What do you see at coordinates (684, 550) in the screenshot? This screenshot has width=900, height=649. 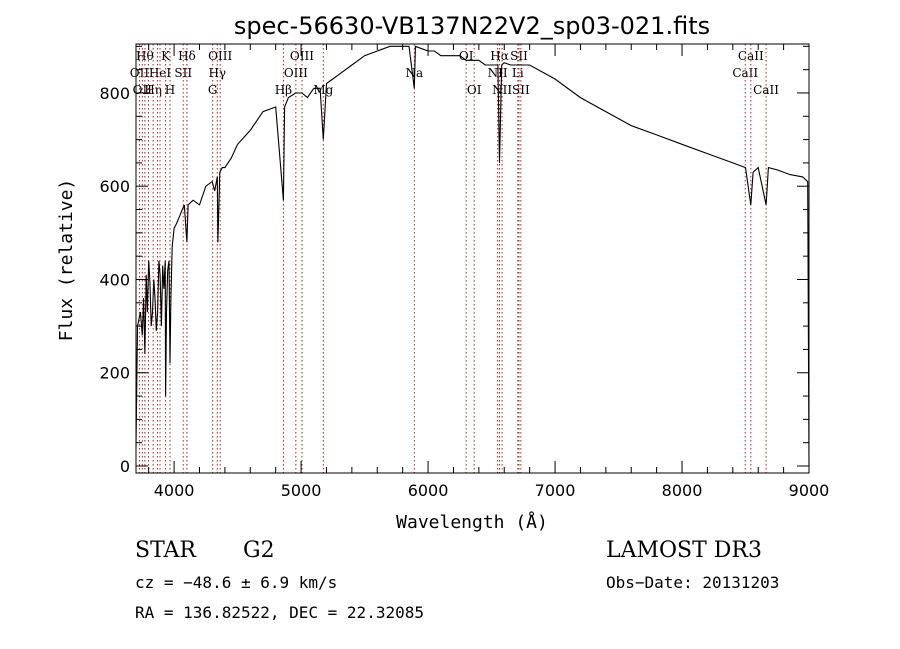 I see `survey-name: LAMOST DR3` at bounding box center [684, 550].